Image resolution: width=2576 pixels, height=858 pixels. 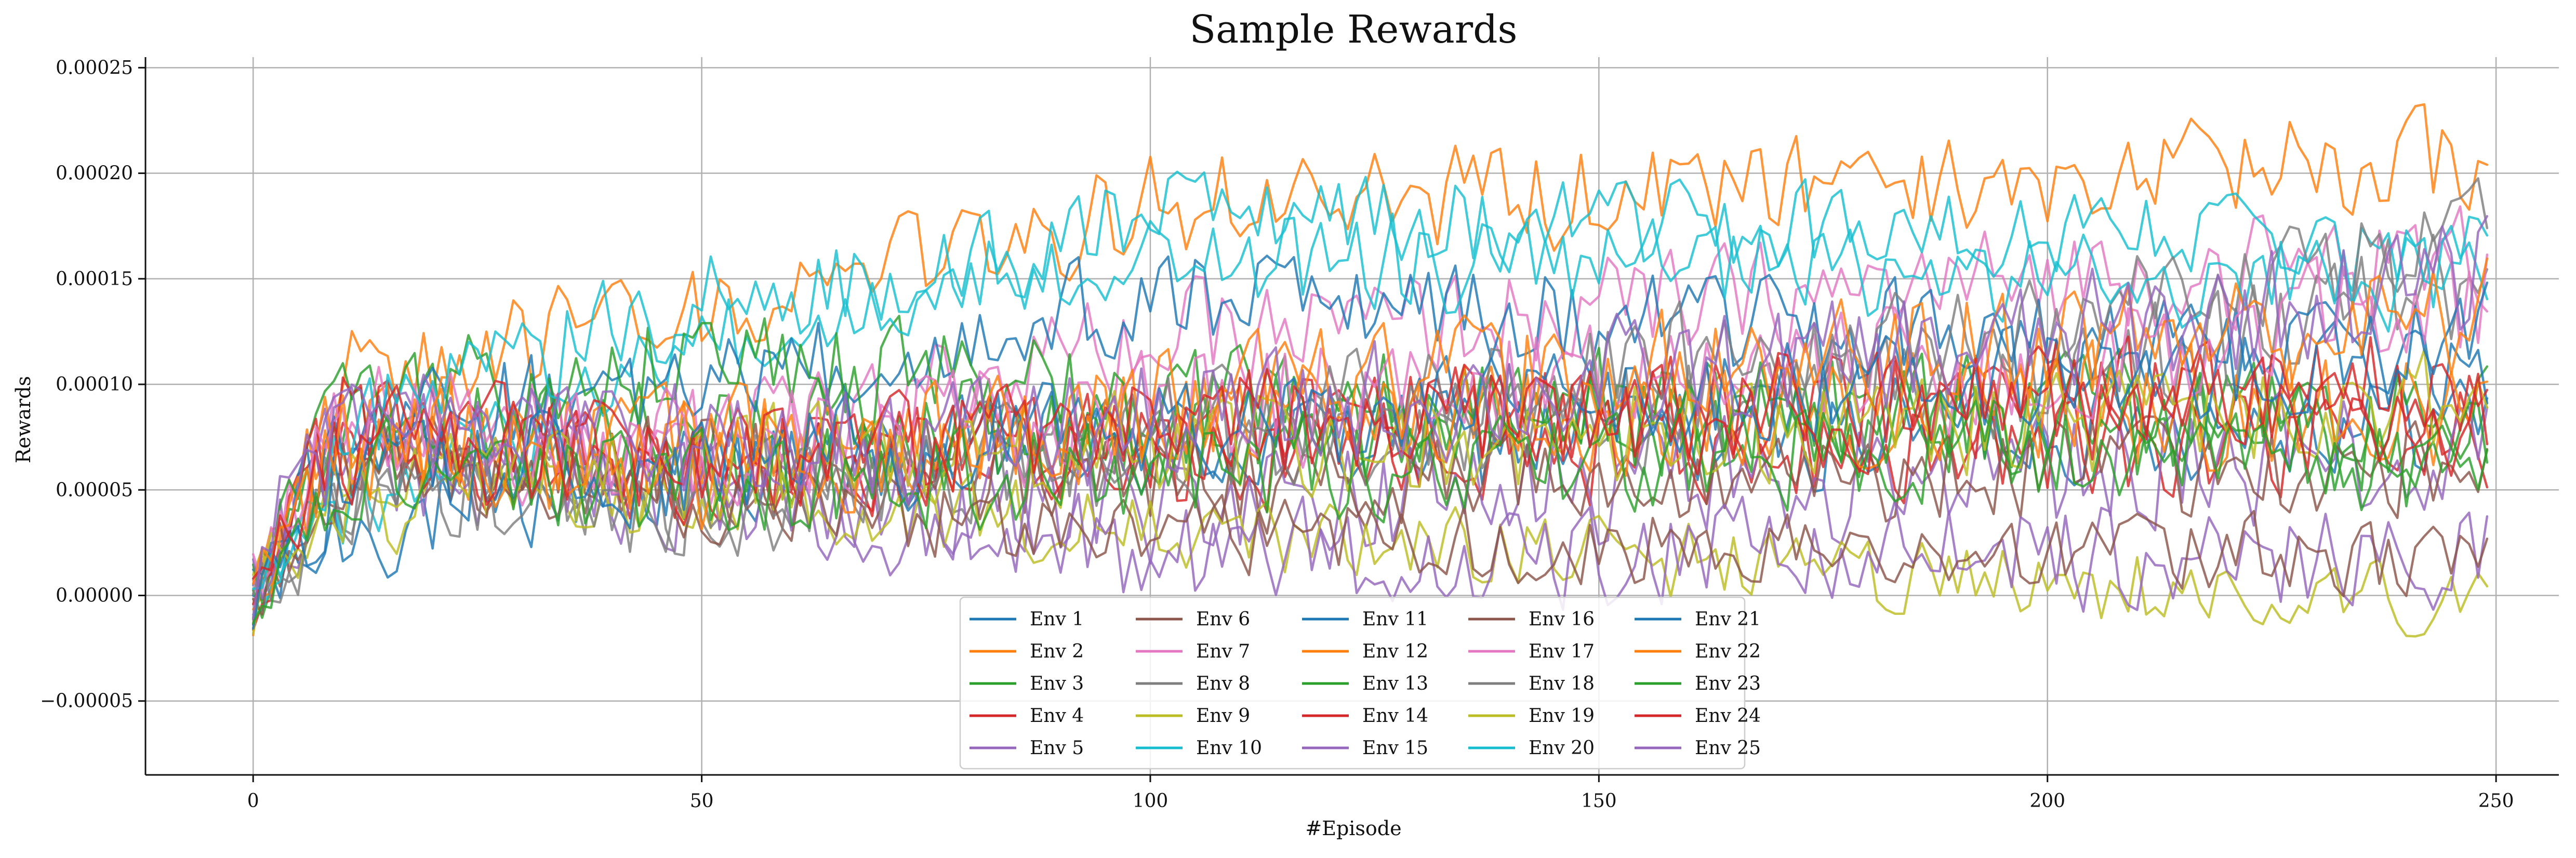 What do you see at coordinates (1728, 651) in the screenshot?
I see `legend-entry: Env 22` at bounding box center [1728, 651].